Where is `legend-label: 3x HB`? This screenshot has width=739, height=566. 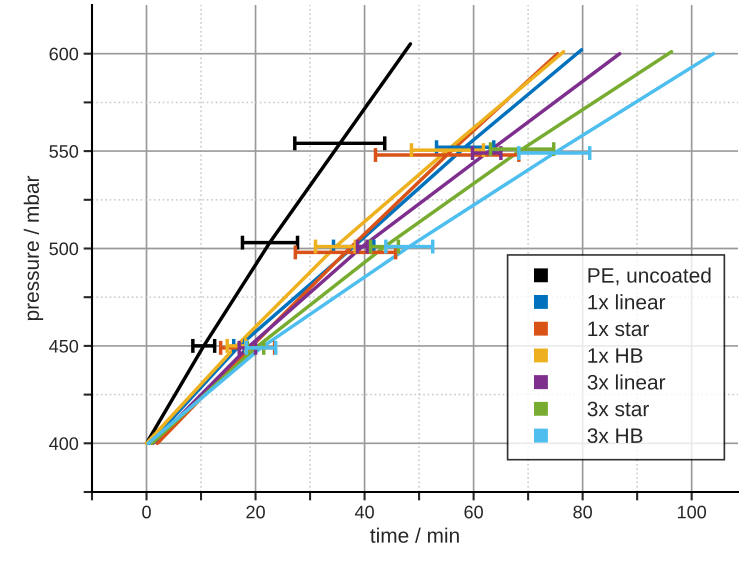
legend-label: 3x HB is located at coordinates (615, 436).